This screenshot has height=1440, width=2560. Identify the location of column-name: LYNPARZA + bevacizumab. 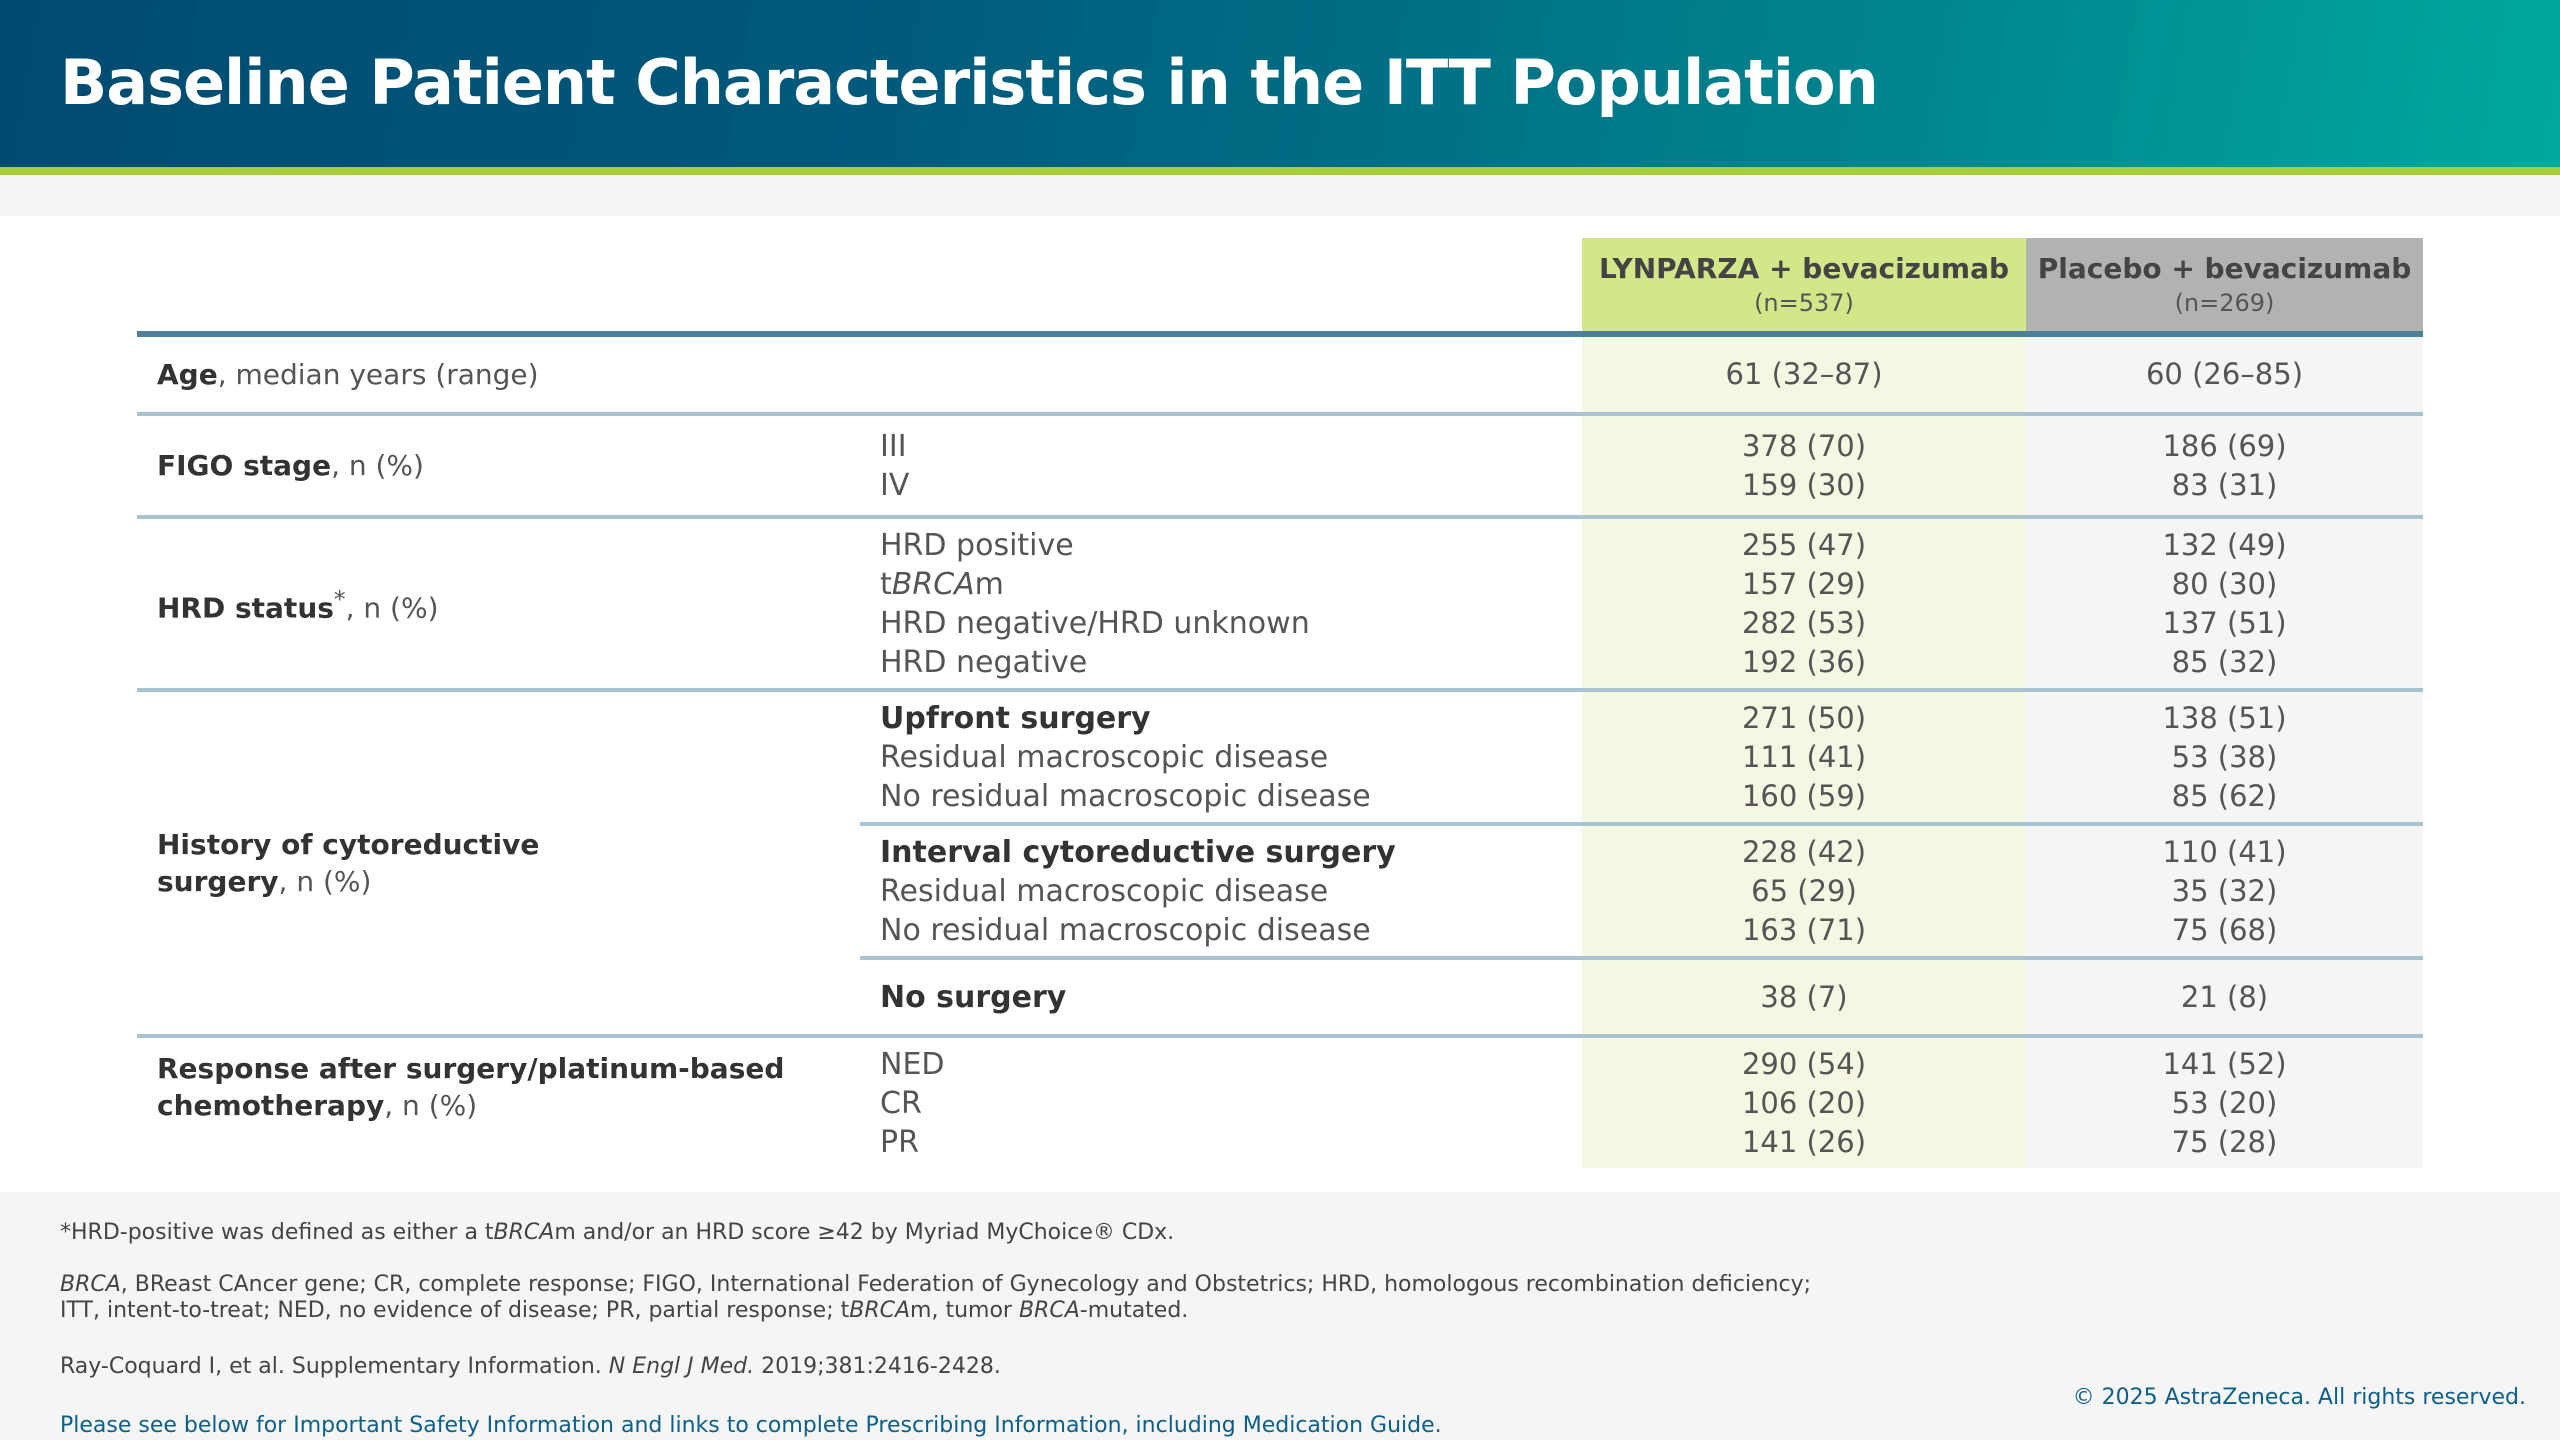
(1804, 268).